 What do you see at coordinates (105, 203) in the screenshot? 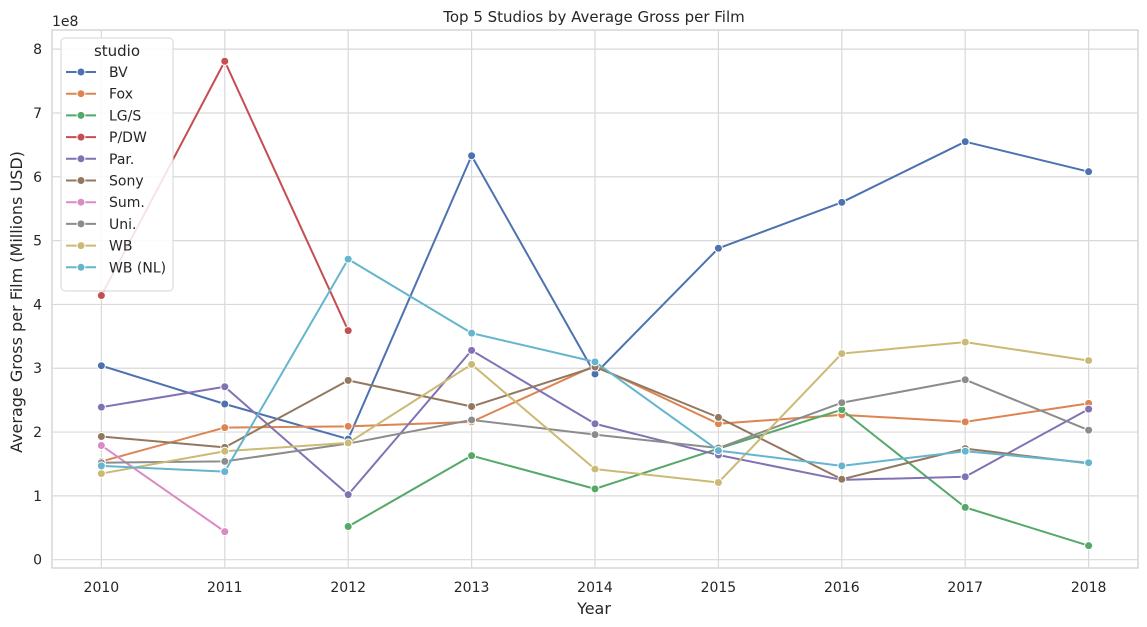
I see `legend-item: Sum.` at bounding box center [105, 203].